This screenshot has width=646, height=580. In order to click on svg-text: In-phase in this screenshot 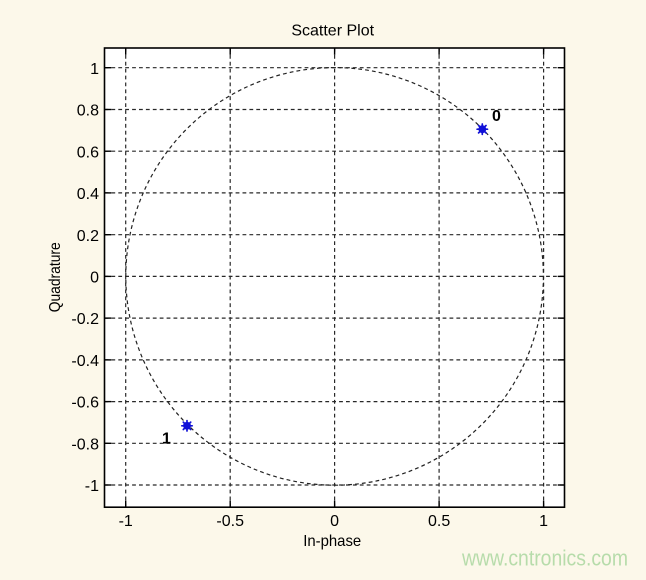, I will do `click(332, 541)`.